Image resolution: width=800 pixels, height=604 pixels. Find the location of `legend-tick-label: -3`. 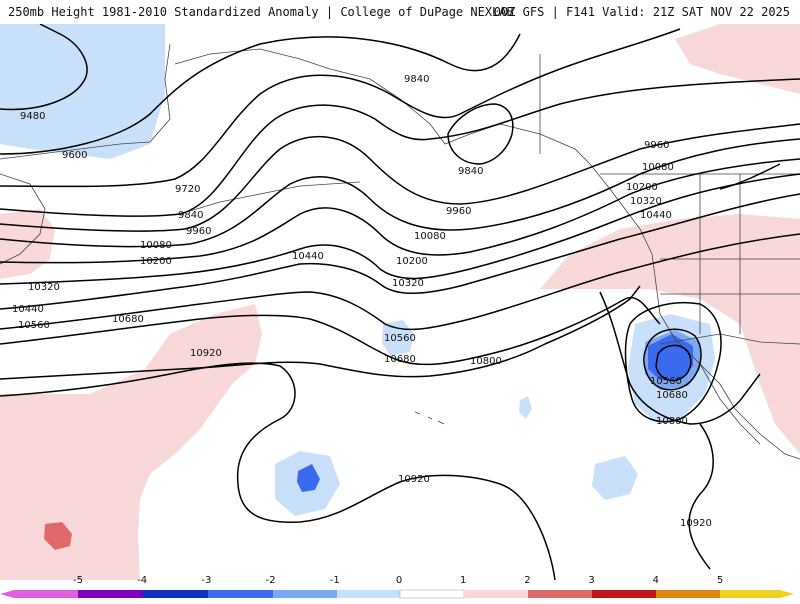

legend-tick-label: -3 is located at coordinates (206, 580).